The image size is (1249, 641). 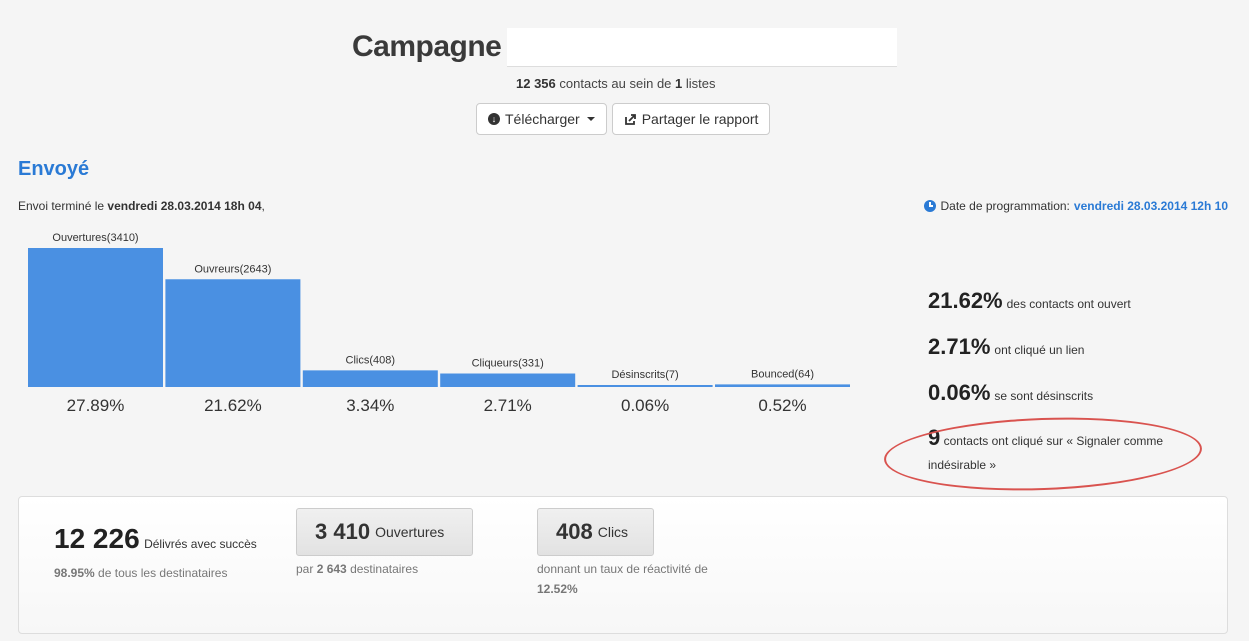 I want to click on opens-desc-prefix: par, so click(x=305, y=569).